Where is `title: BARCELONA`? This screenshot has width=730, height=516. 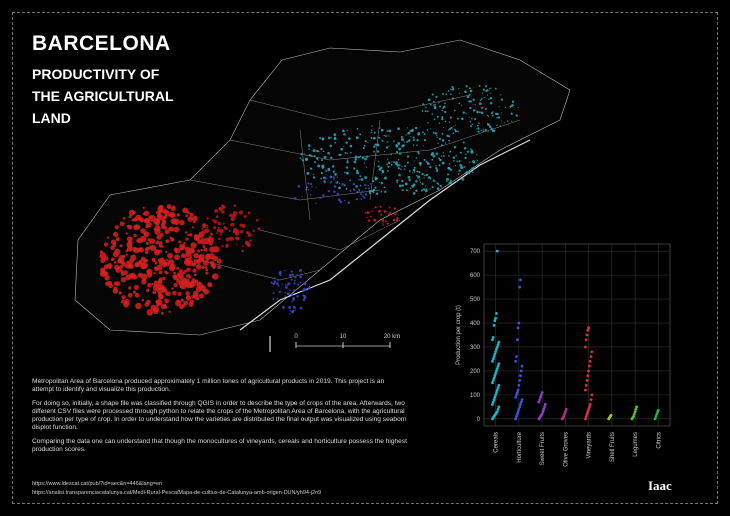 title: BARCELONA is located at coordinates (101, 43).